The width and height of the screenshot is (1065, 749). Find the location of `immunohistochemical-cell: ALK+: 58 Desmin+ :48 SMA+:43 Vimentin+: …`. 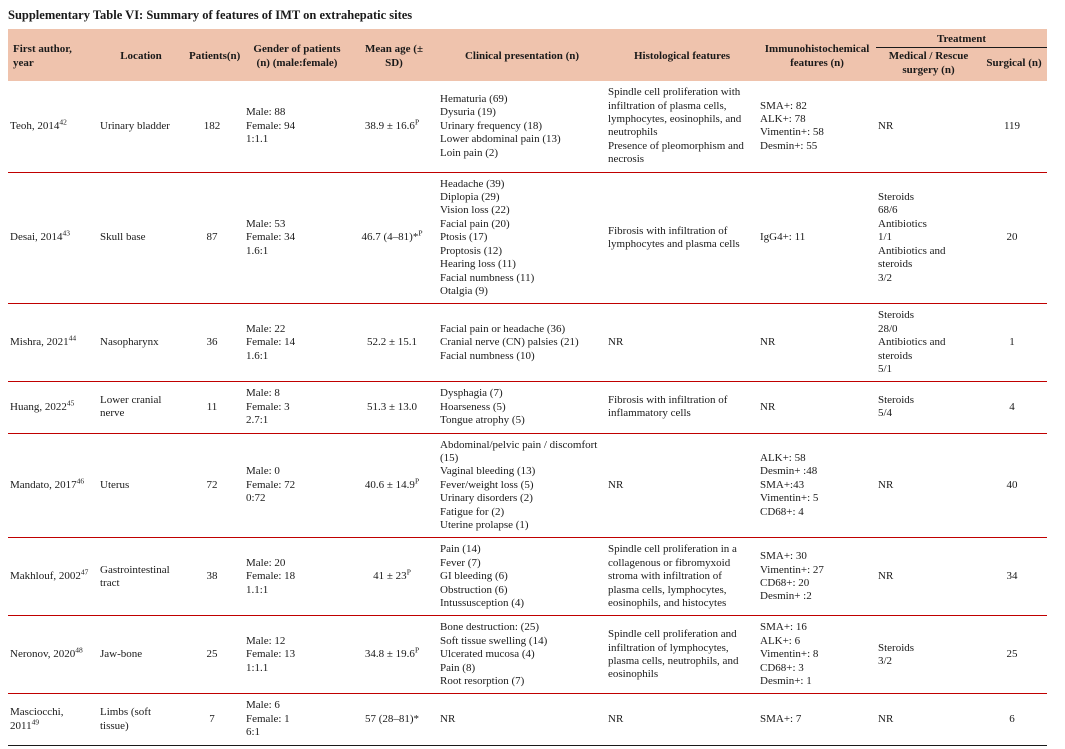

immunohistochemical-cell: ALK+: 58 Desmin+ :48 SMA+:43 Vimentin+: … is located at coordinates (789, 484).